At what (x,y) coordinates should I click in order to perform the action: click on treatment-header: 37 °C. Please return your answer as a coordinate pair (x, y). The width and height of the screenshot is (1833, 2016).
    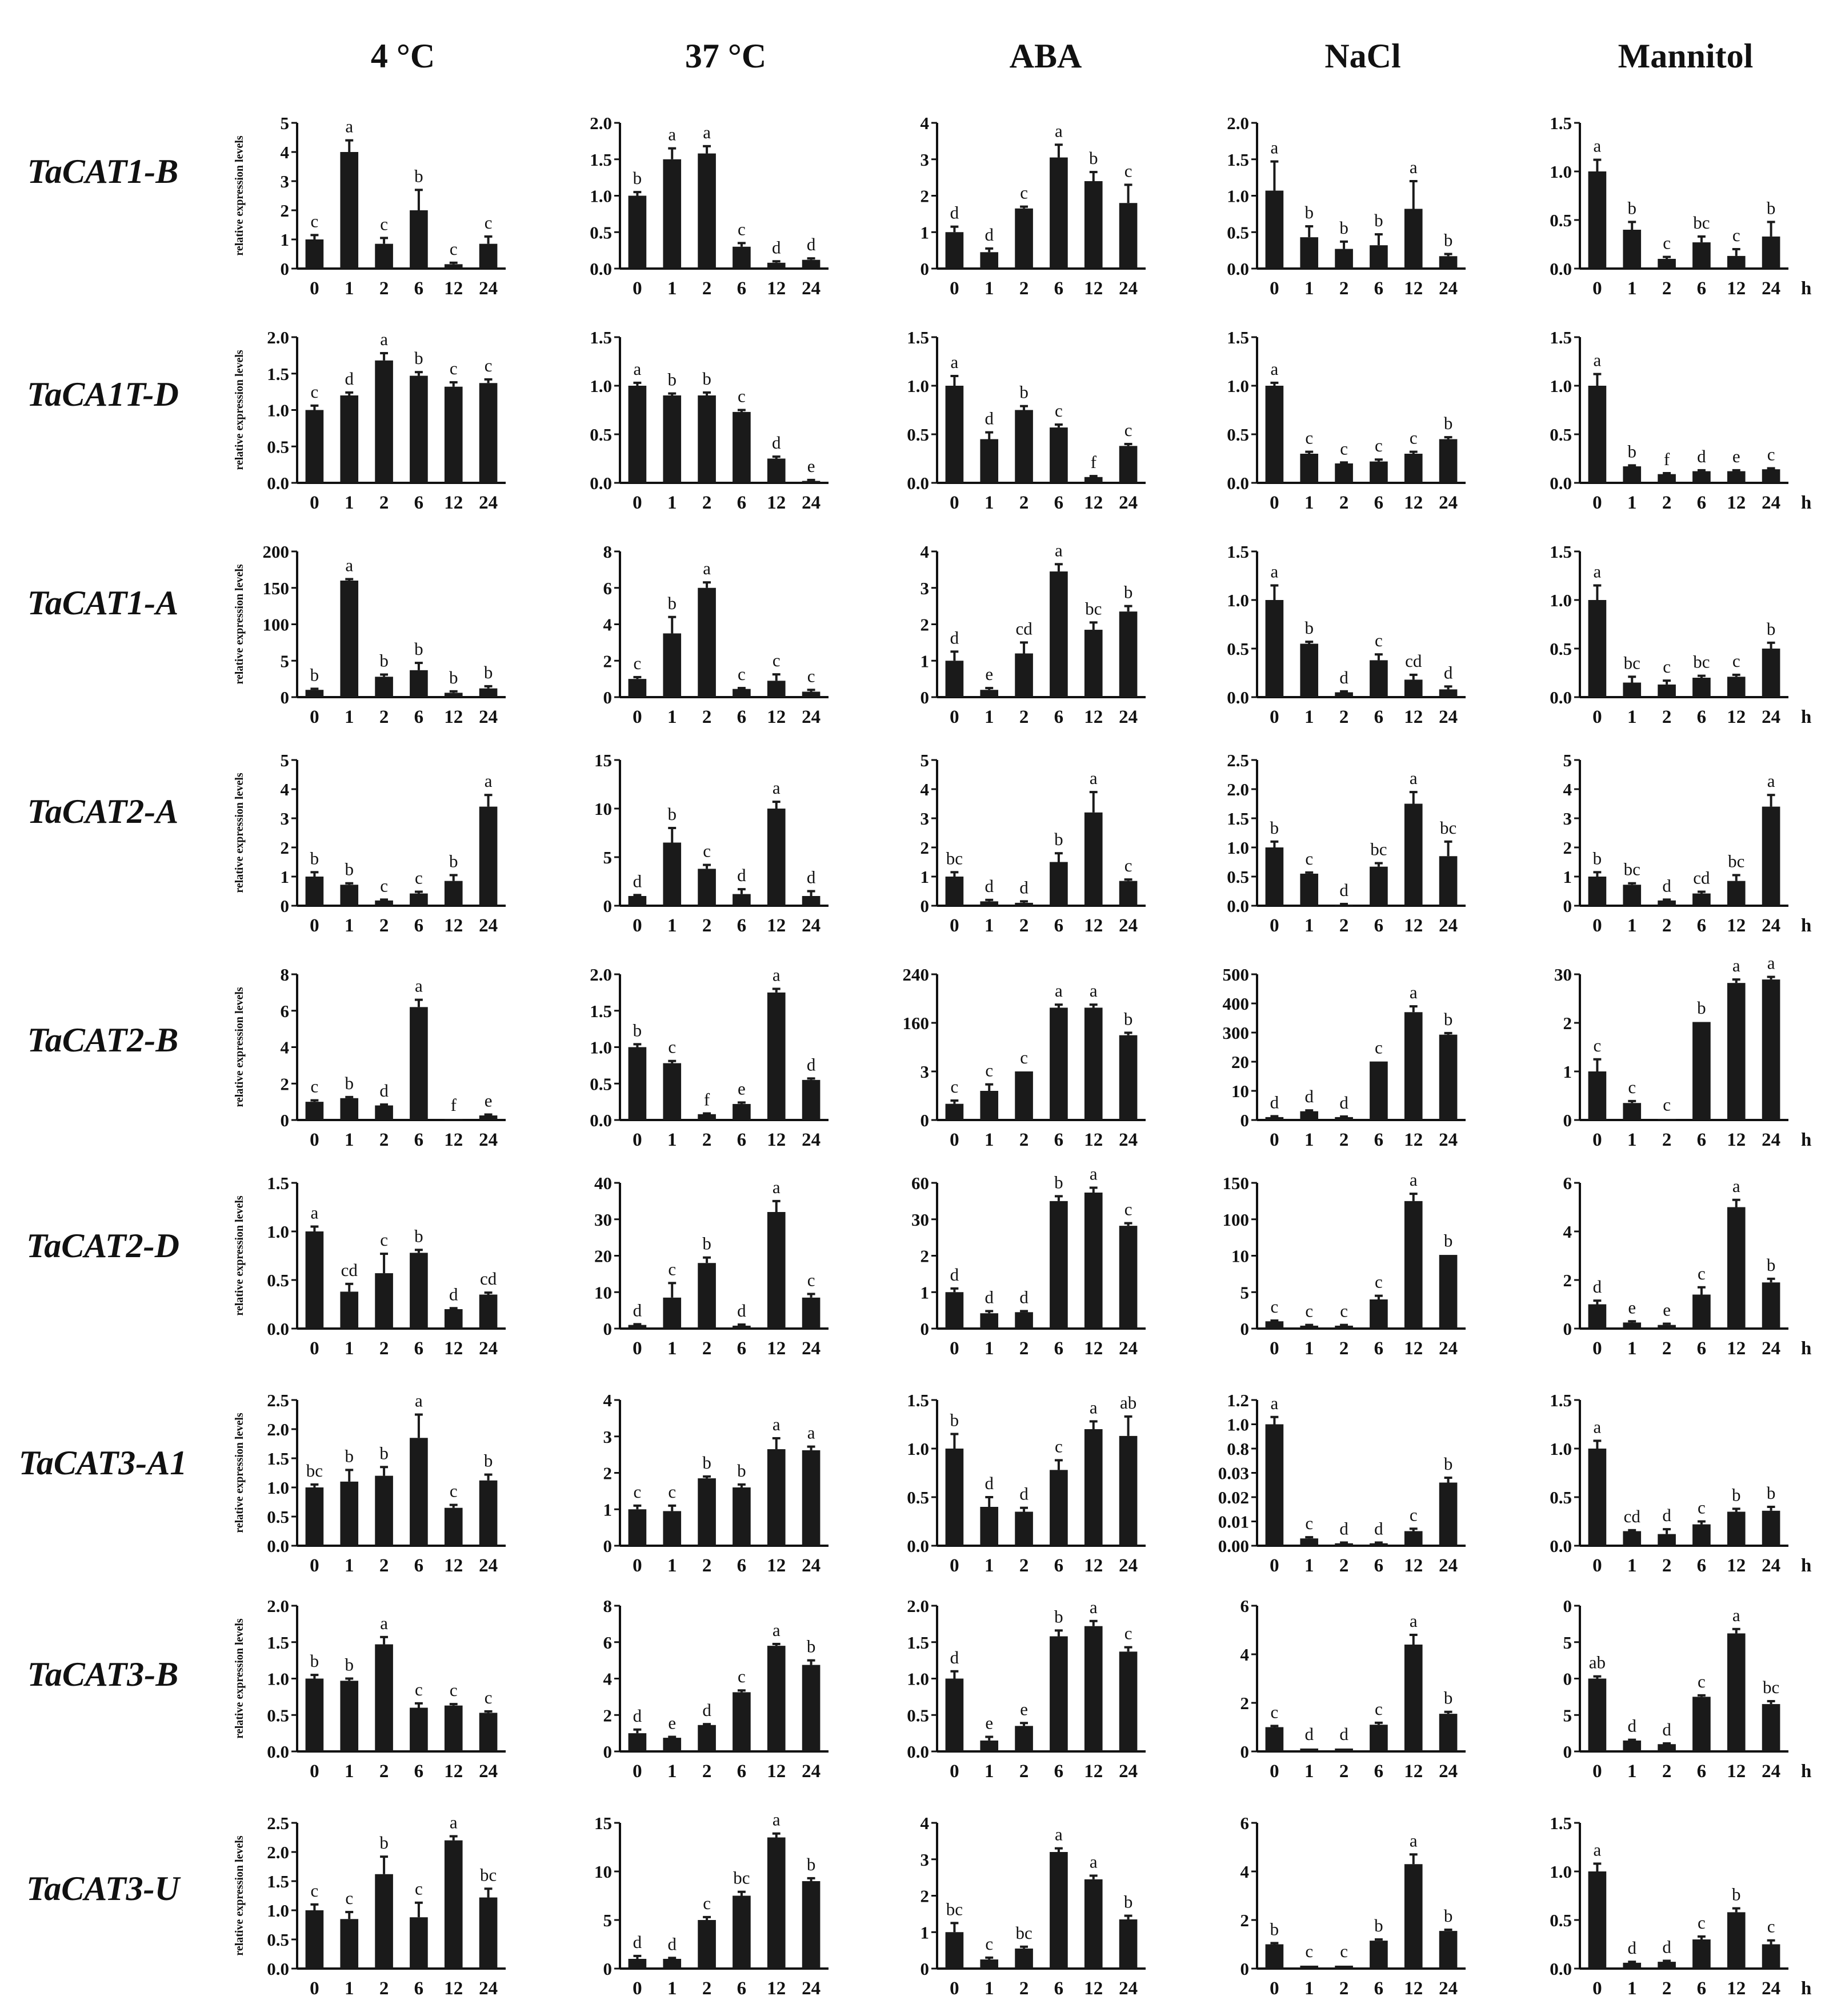
    Looking at the image, I should click on (725, 56).